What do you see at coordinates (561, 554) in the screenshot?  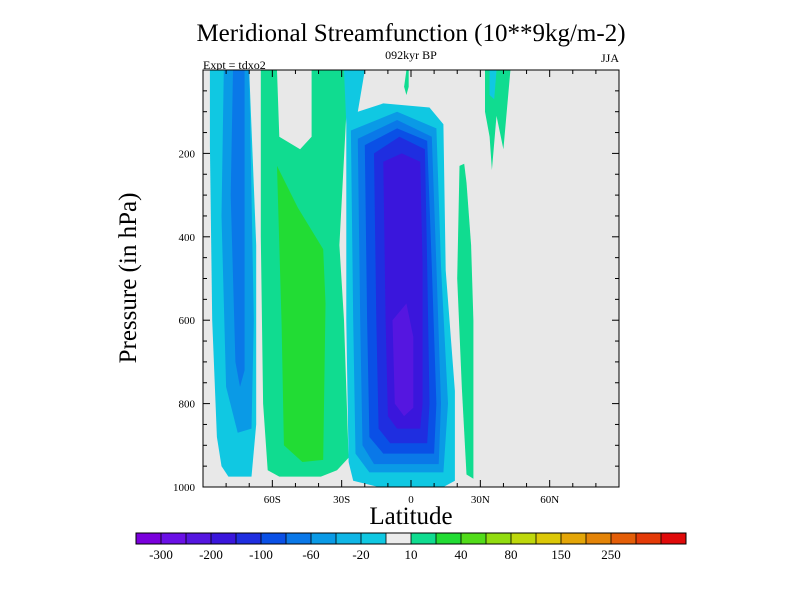 I see `colorbar-tick-label: 150` at bounding box center [561, 554].